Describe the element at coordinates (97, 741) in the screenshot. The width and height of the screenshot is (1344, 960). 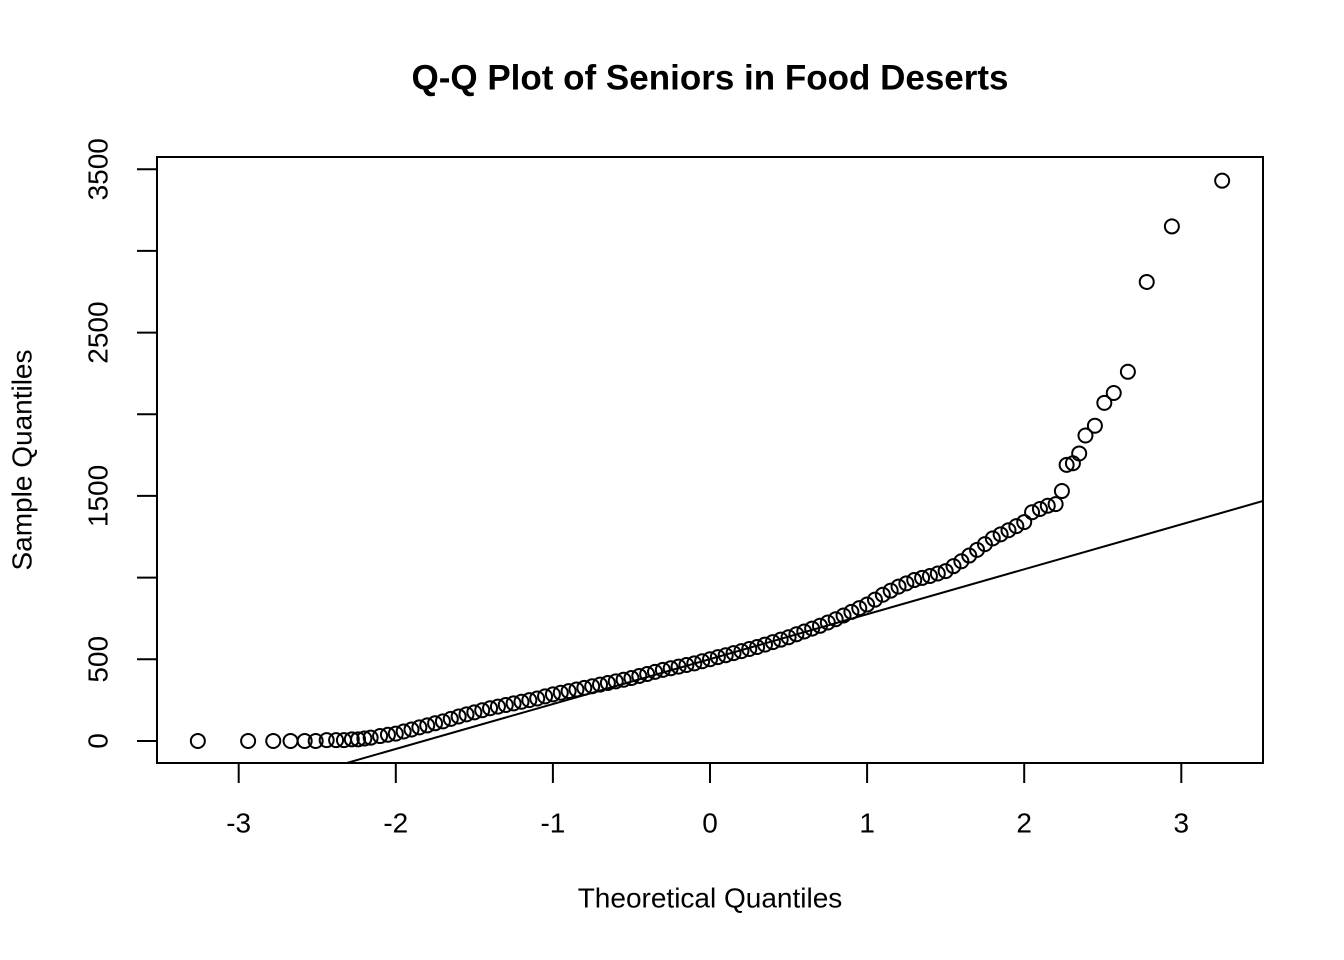
I see `y-tick-label: 0` at that location.